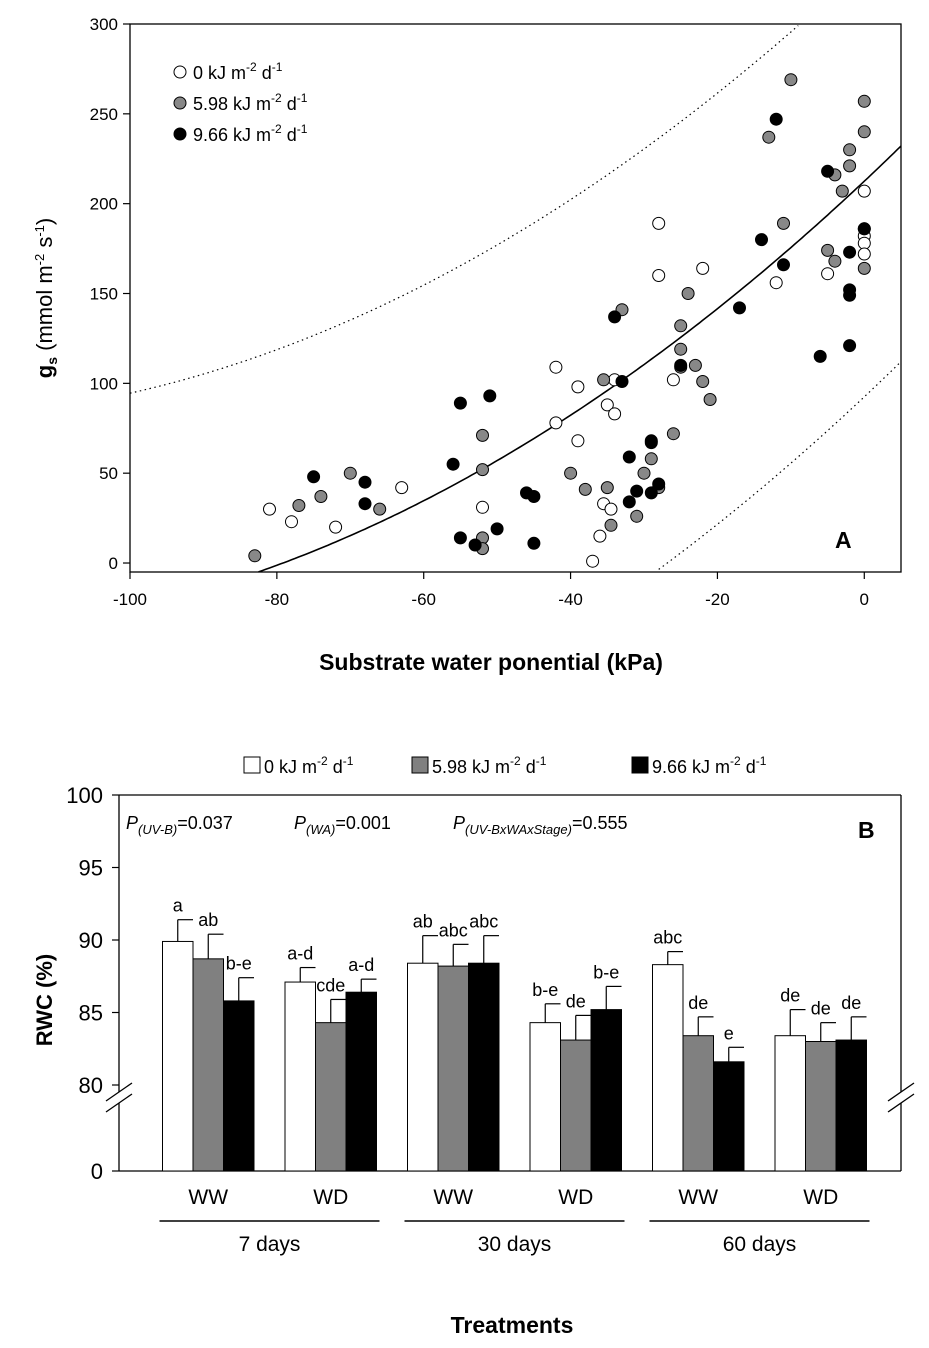 The height and width of the screenshot is (1348, 929). What do you see at coordinates (104, 383) in the screenshot?
I see `y-tick-label-a: 100` at bounding box center [104, 383].